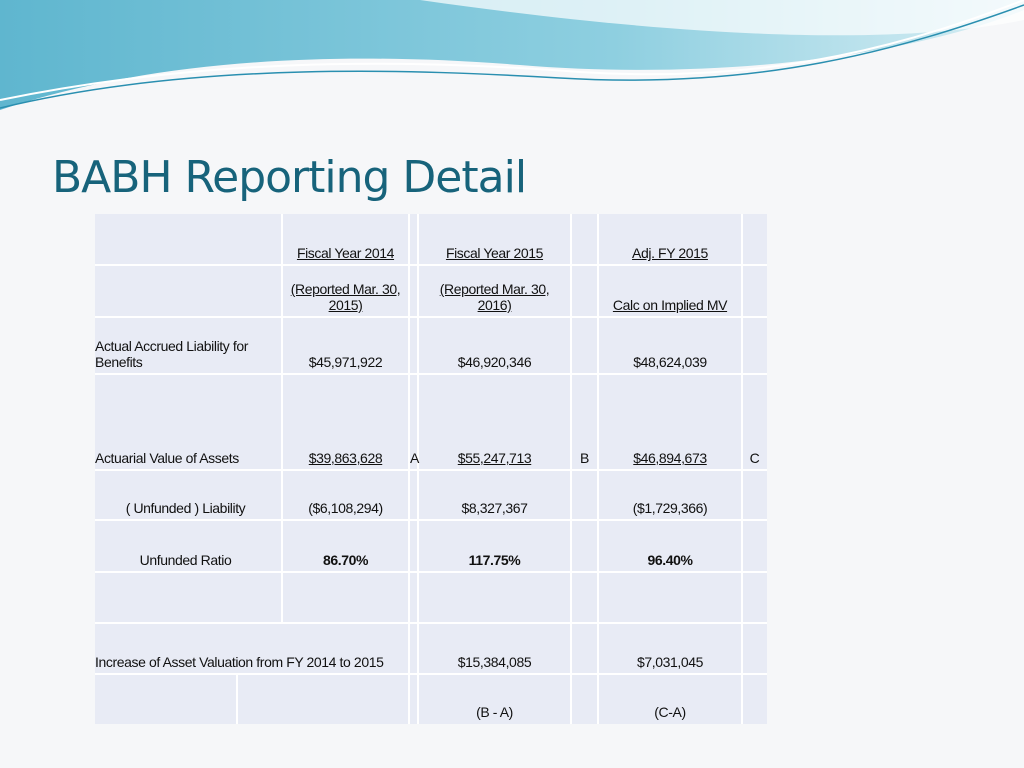 This screenshot has width=1024, height=768. Describe the element at coordinates (345, 458) in the screenshot. I see `table-cell: $39,863,628` at that location.